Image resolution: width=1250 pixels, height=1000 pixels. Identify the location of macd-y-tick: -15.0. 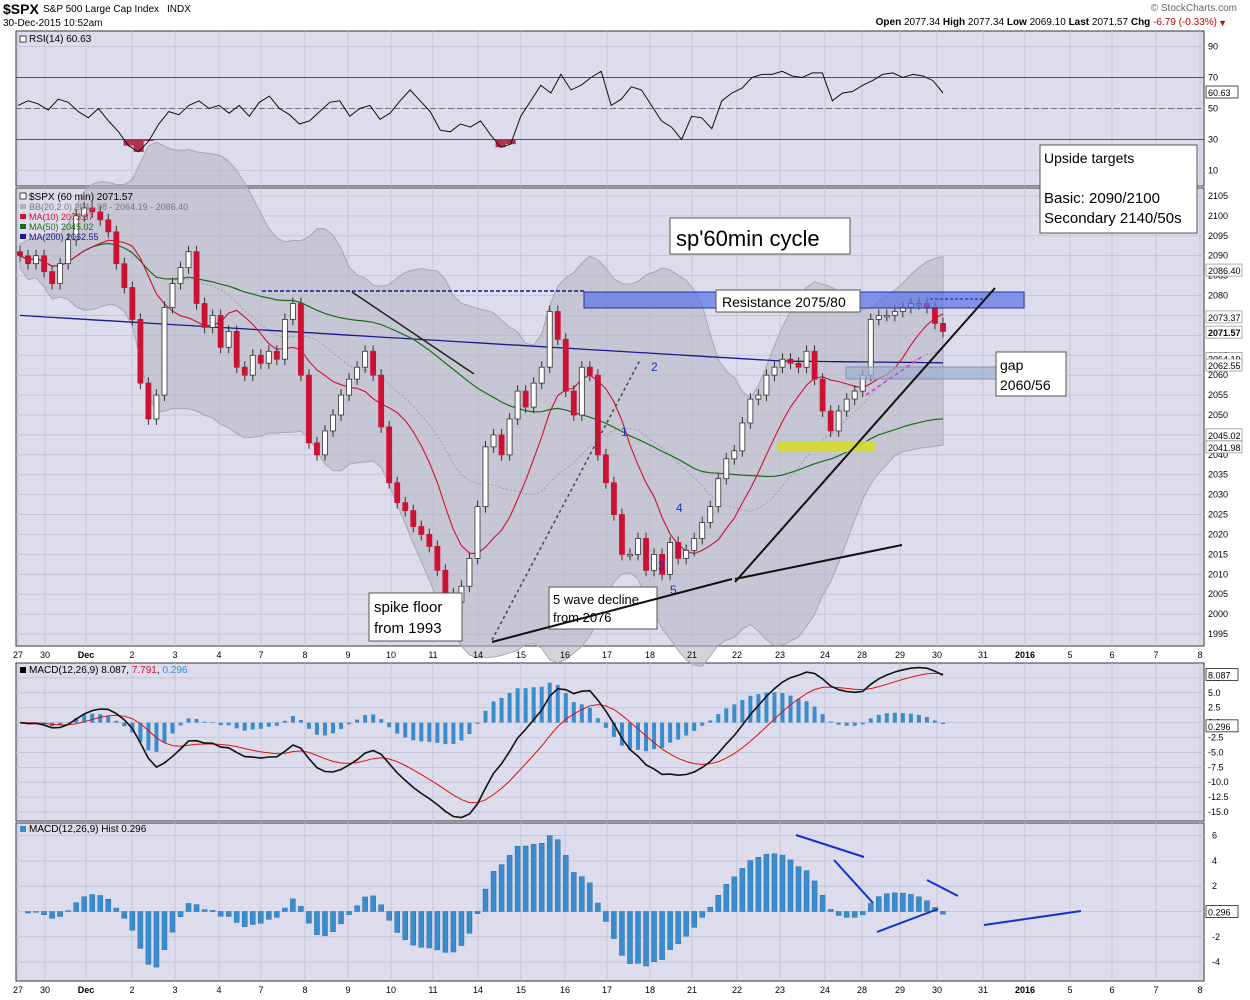
(1218, 812).